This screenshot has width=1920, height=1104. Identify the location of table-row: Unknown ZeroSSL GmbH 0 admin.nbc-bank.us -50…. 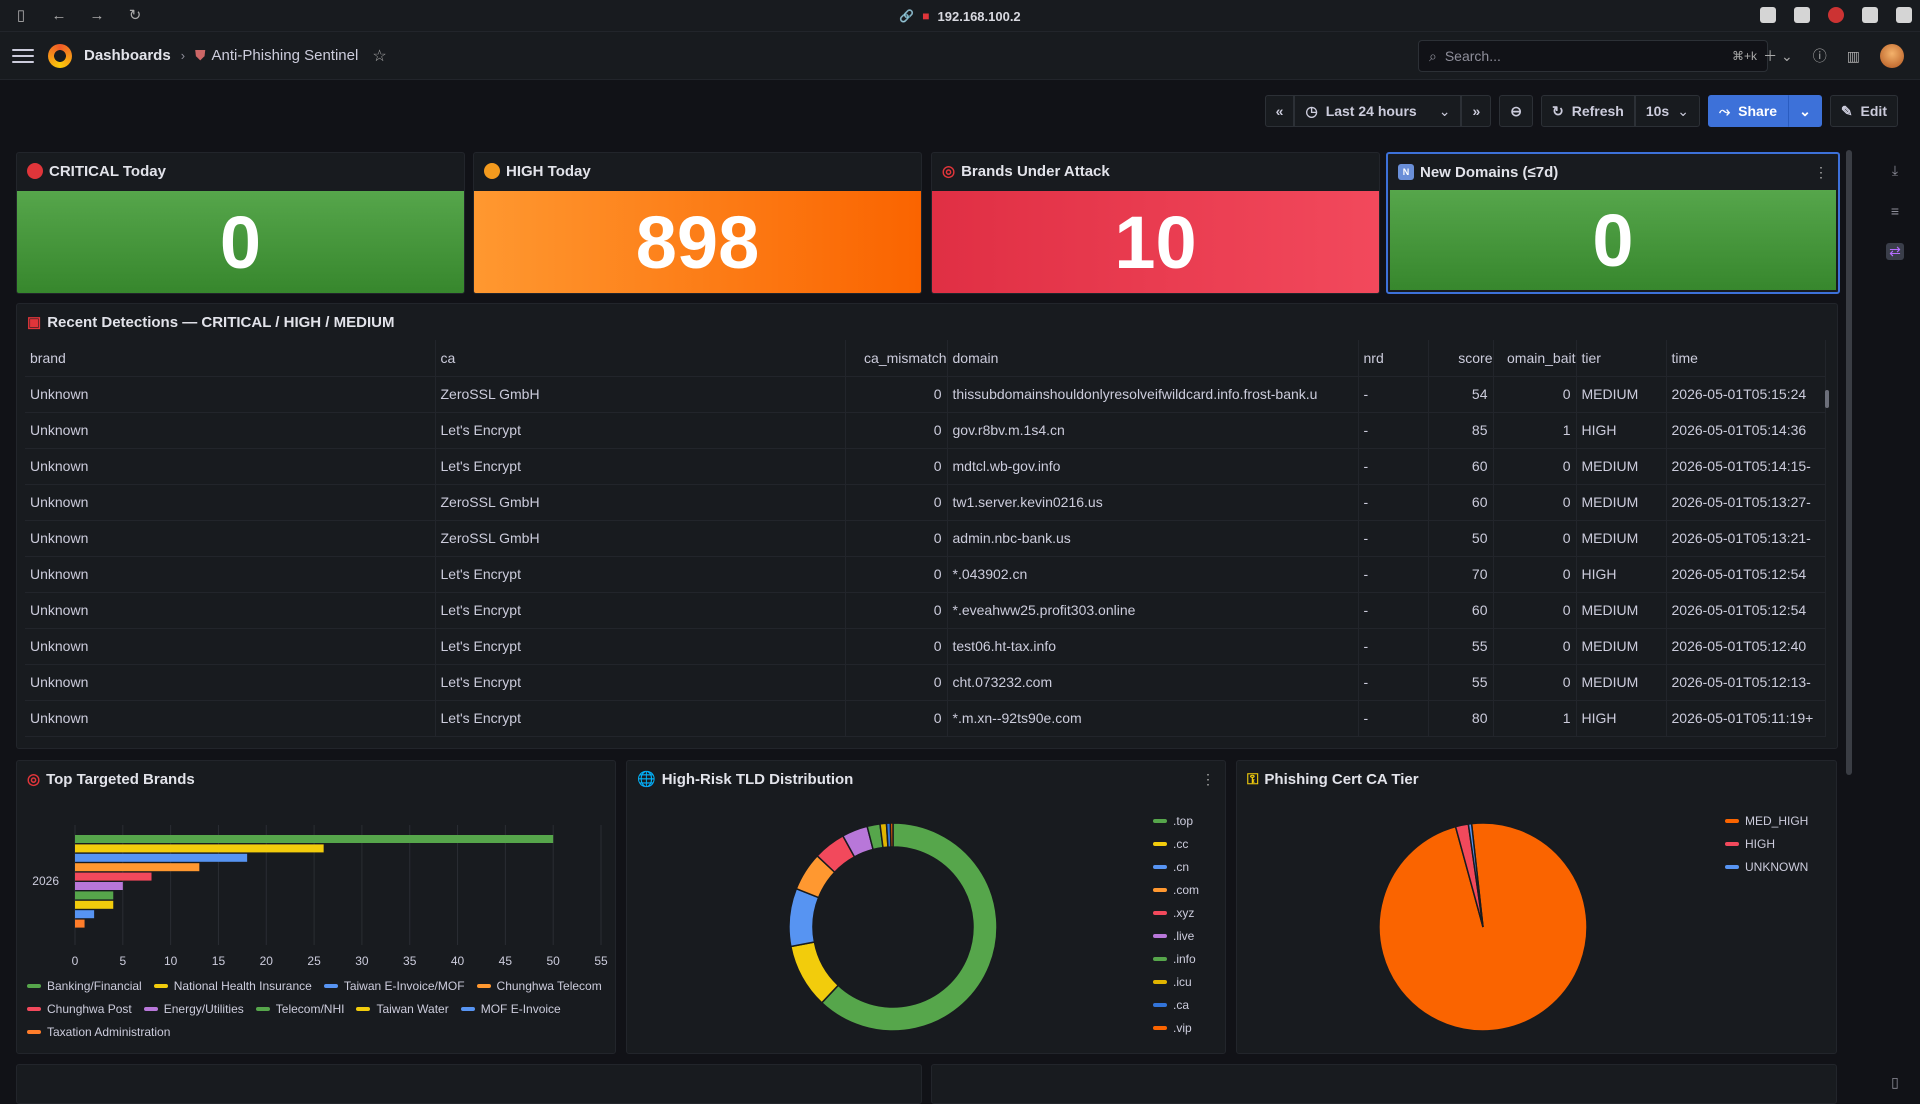
(925, 538).